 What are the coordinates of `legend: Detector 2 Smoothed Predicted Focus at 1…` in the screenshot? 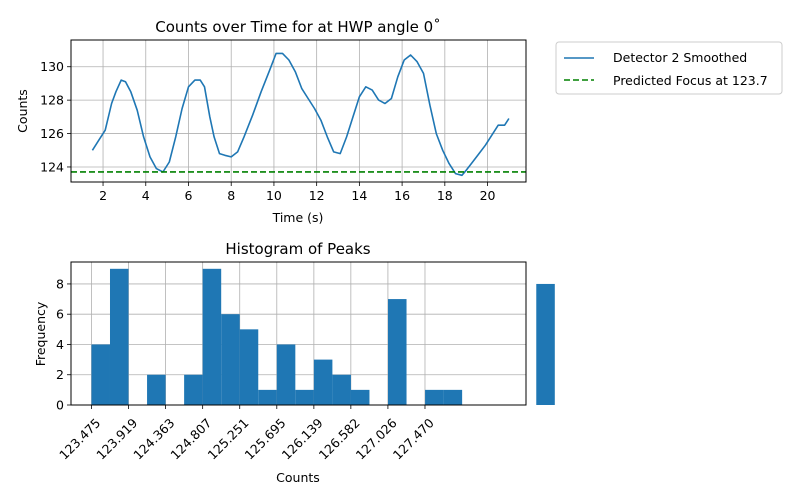 It's located at (669, 68).